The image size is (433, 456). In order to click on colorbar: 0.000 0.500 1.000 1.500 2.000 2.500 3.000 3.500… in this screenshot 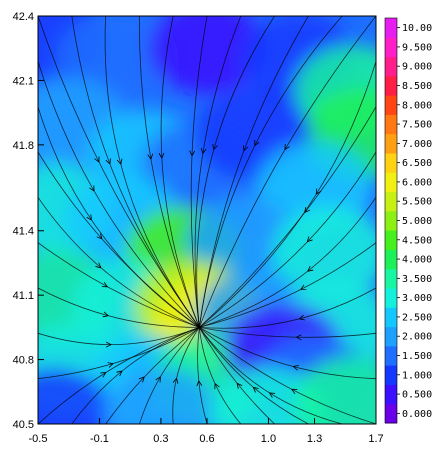, I will do `click(408, 220)`.